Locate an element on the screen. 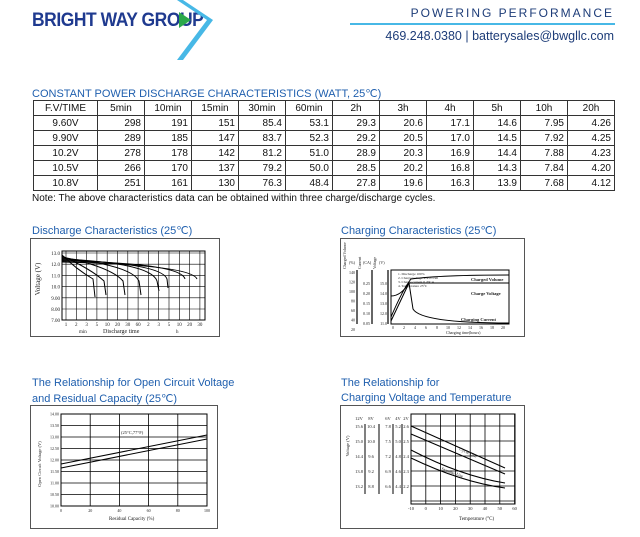  voltage-tick: 4.4 is located at coordinates (398, 486).